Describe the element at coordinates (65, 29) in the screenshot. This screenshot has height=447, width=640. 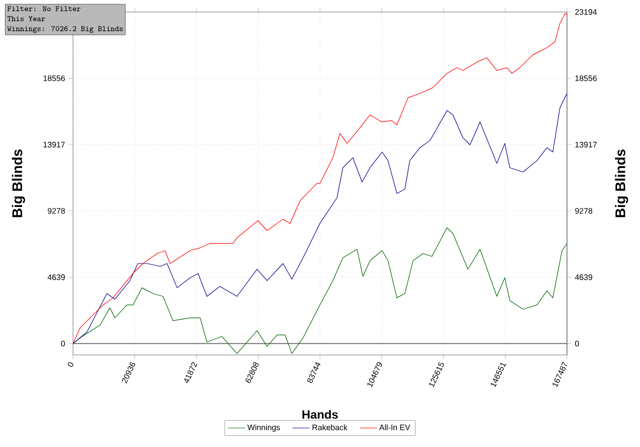
I see `annotation: Winnings: 7026.2 Big Blinds` at that location.